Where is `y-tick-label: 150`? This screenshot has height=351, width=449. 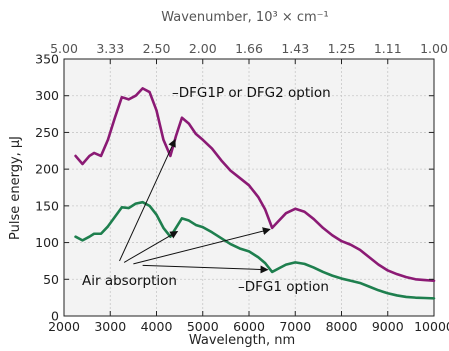 y-tick-label: 150 is located at coordinates (47, 205).